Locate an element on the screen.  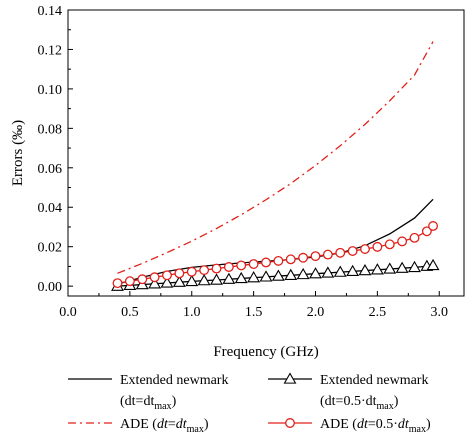
y-axis-title: Errors (‰) is located at coordinates (18, 153).